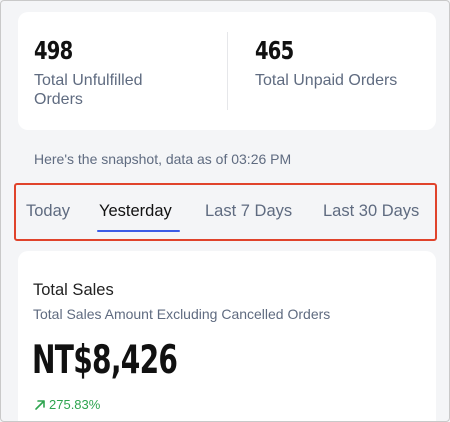 The width and height of the screenshot is (450, 422). I want to click on tab-last-30-days: Last 30 Days, so click(371, 211).